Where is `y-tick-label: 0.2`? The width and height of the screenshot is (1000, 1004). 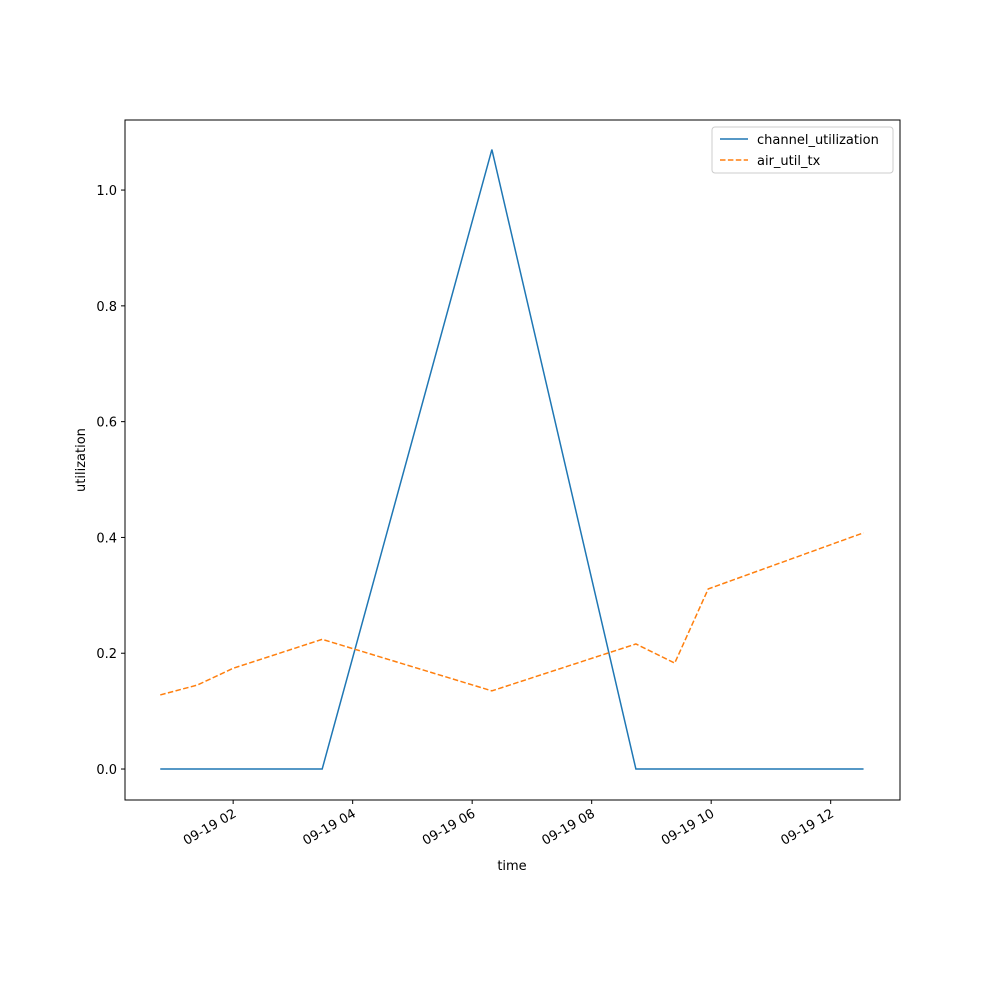
y-tick-label: 0.2 is located at coordinates (106, 654).